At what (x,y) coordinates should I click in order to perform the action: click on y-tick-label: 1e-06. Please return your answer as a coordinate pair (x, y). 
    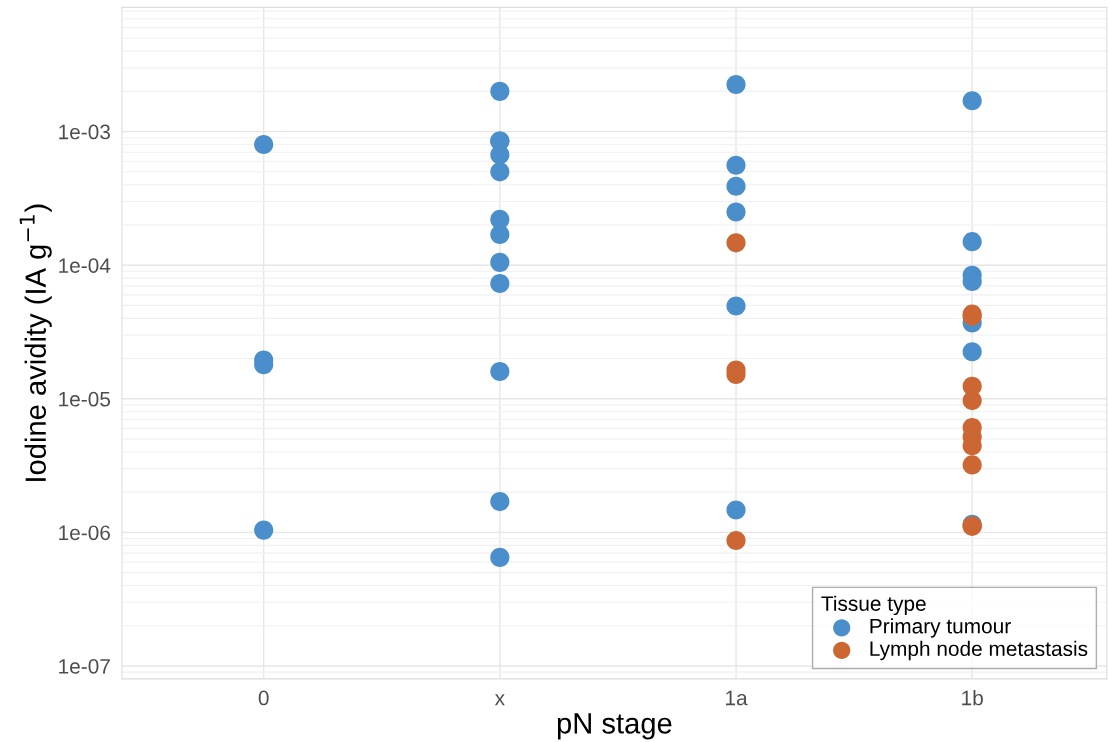
    Looking at the image, I should click on (84, 533).